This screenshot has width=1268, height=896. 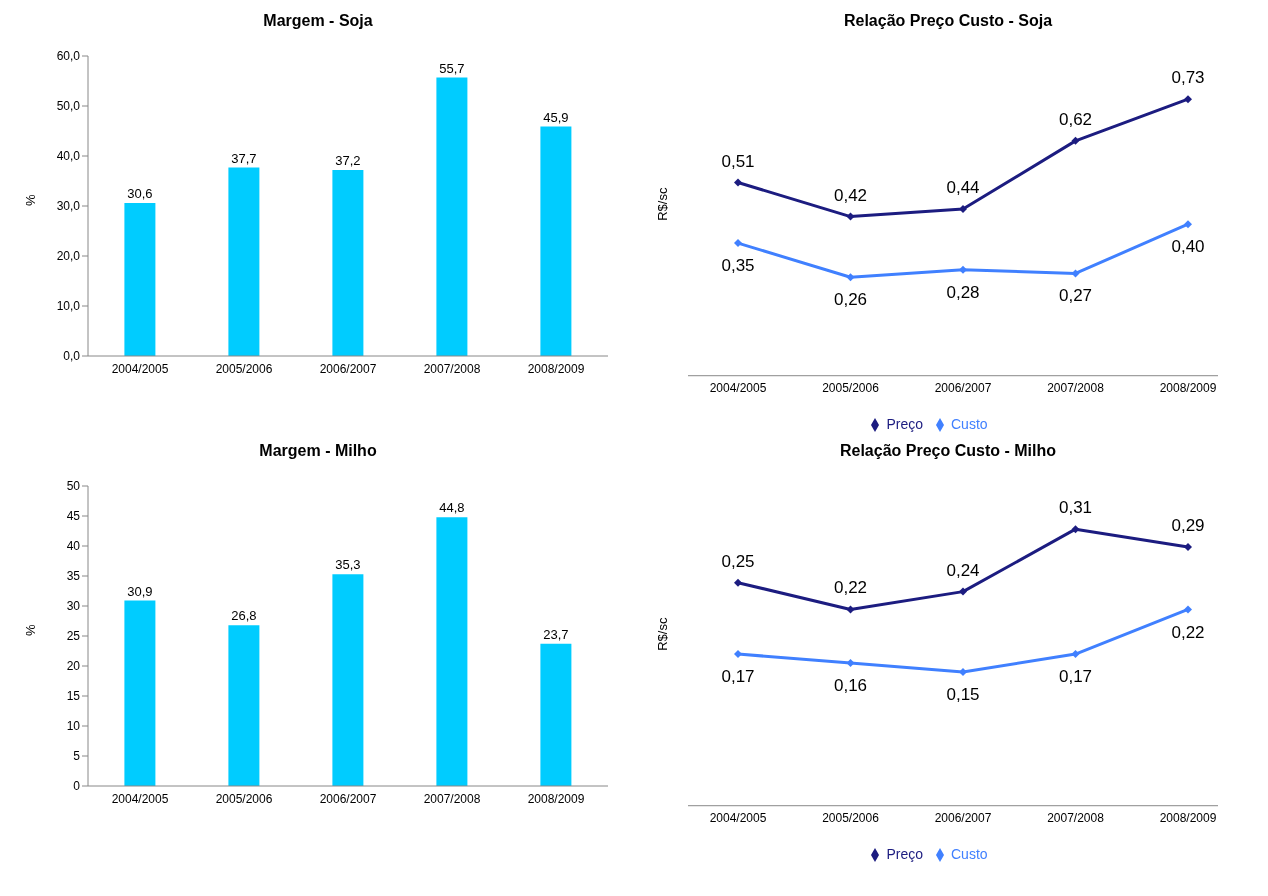 What do you see at coordinates (68, 156) in the screenshot?
I see `y-tick-label: 40,0` at bounding box center [68, 156].